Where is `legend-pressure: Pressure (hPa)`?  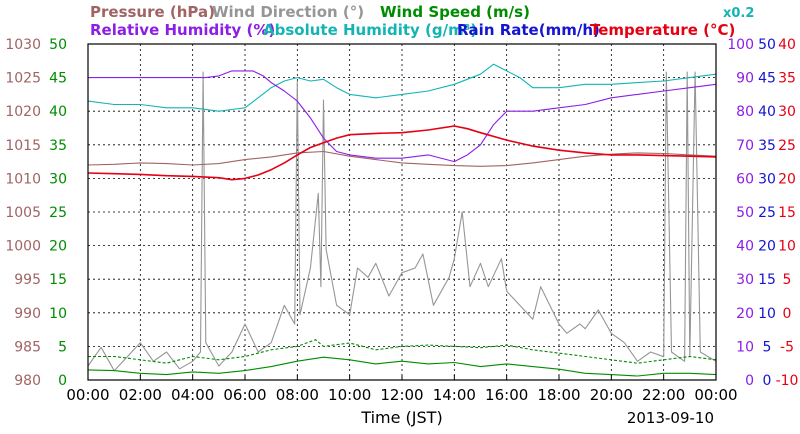
legend-pressure: Pressure (hPa) is located at coordinates (152, 12).